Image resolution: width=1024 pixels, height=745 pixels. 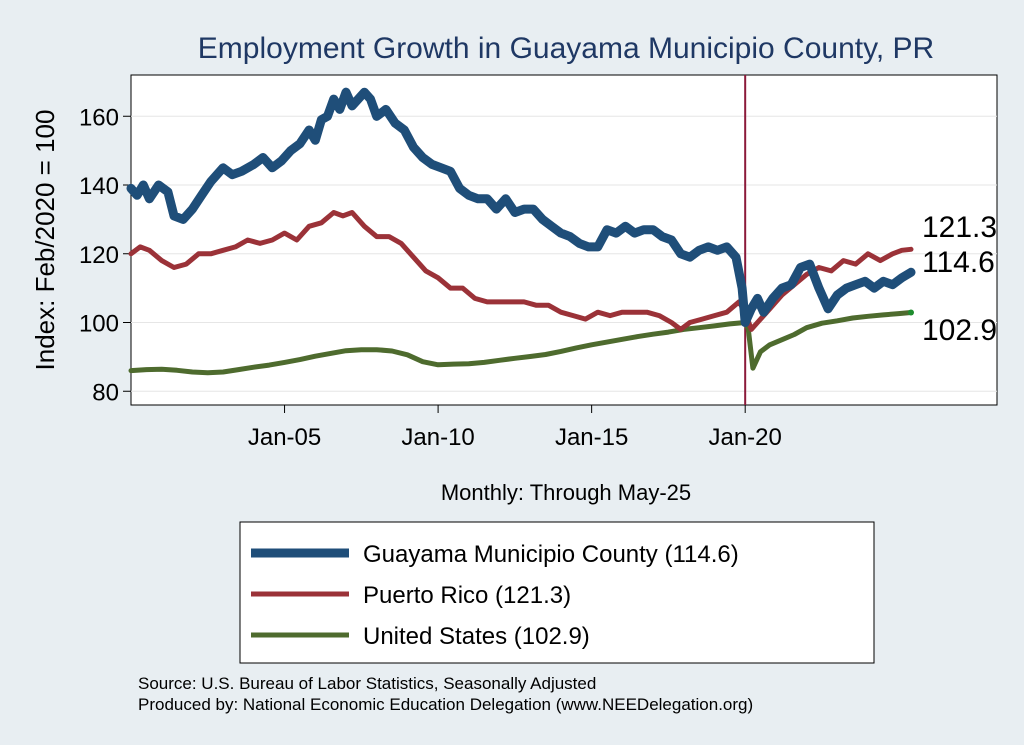 What do you see at coordinates (467, 595) in the screenshot?
I see `legend-entry-1: Puerto Rico (121.3)` at bounding box center [467, 595].